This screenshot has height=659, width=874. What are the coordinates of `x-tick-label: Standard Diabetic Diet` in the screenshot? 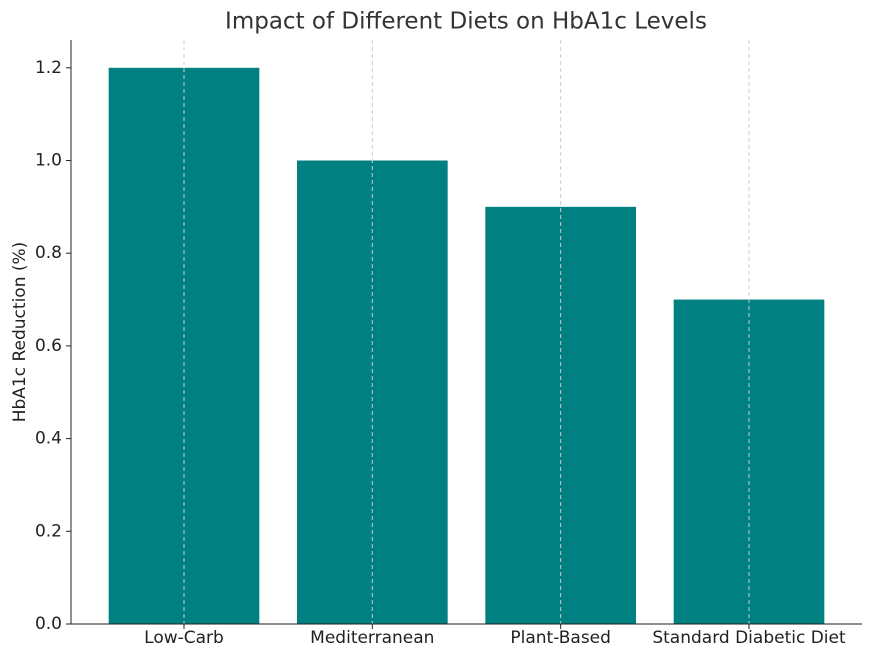 It's located at (749, 638).